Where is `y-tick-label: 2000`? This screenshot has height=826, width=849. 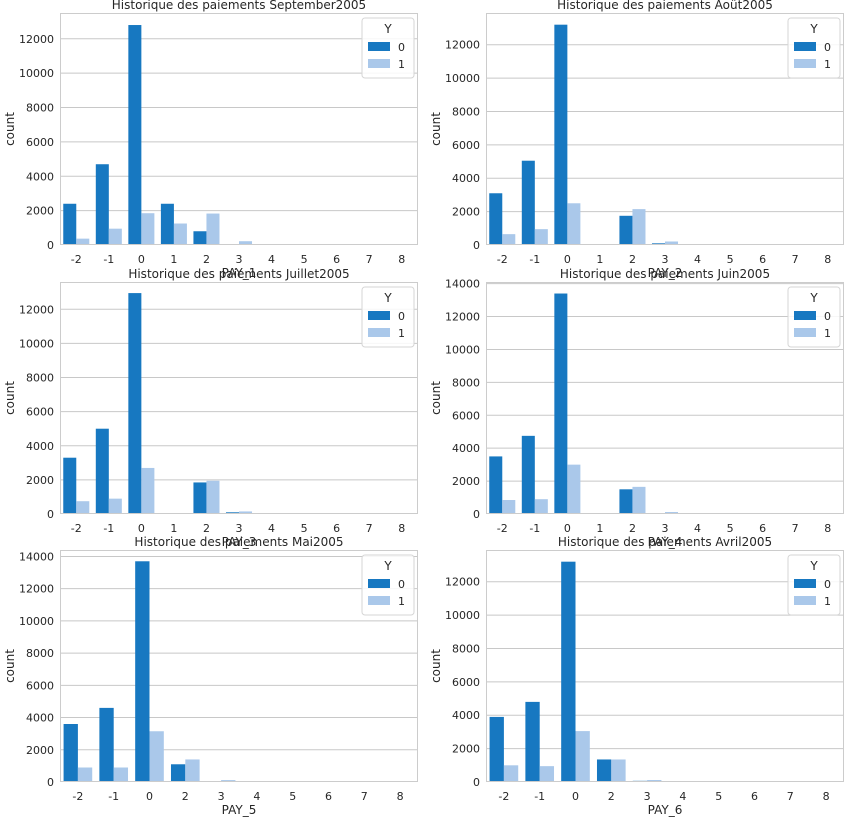
y-tick-label: 2000 is located at coordinates (40, 750).